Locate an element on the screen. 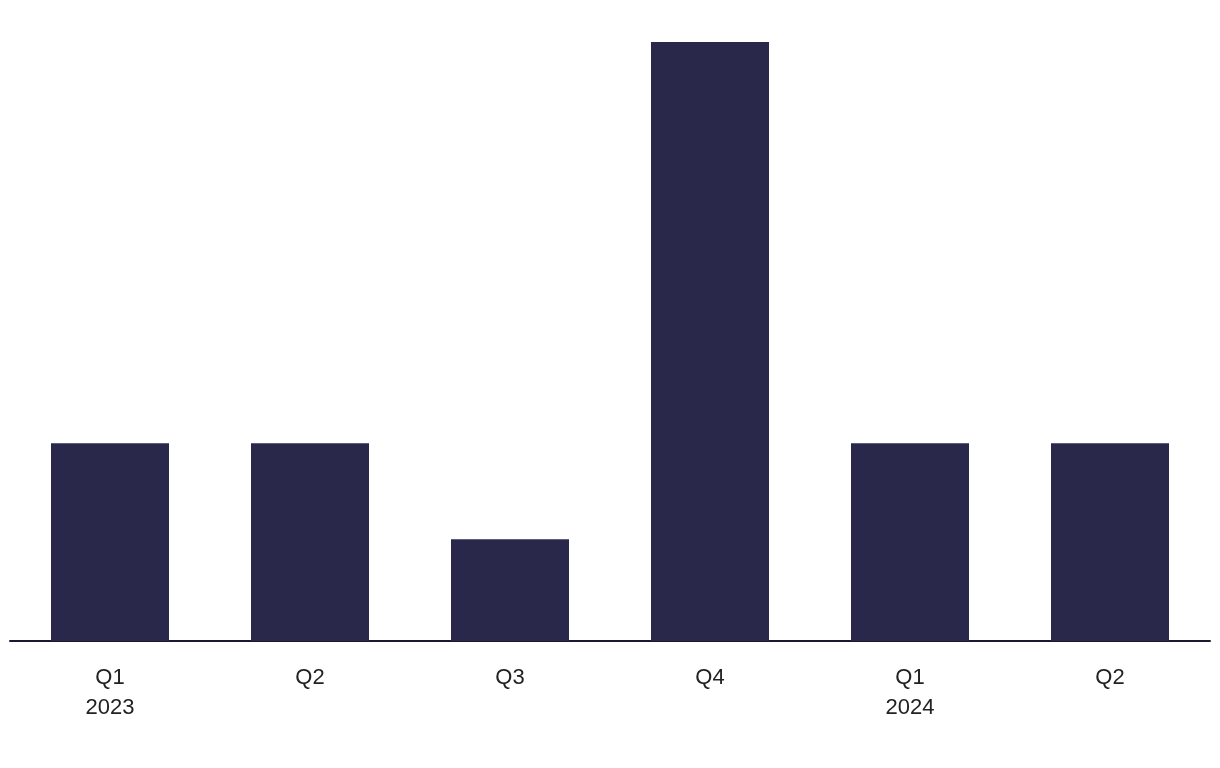 Image resolution: width=1220 pixels, height=768 pixels. x-tick-label: Q1 2023 is located at coordinates (110, 691).